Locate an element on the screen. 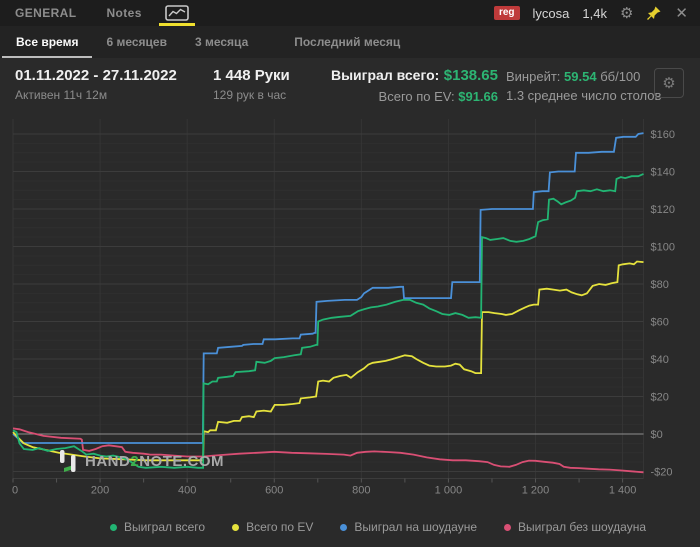  legend-item-ev-total: Всего по EV is located at coordinates (272, 527).